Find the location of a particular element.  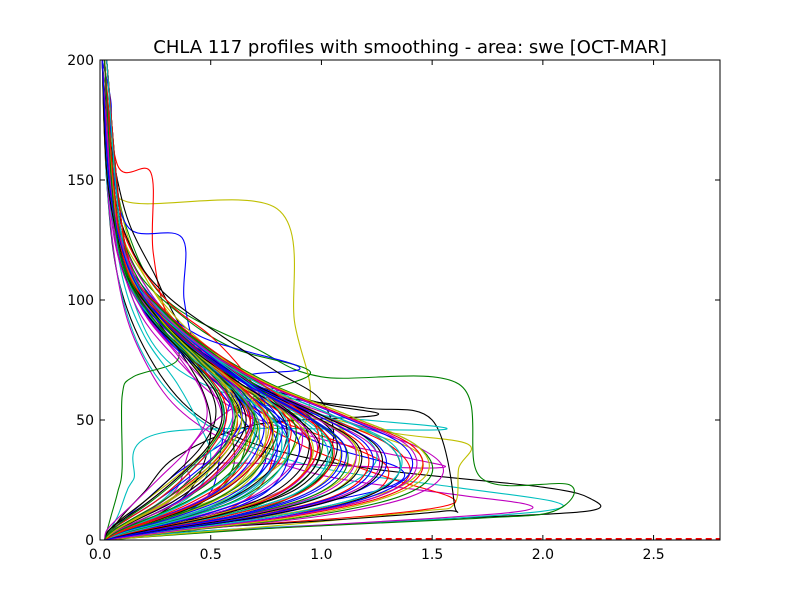

y-tick-label: 50 is located at coordinates (85, 421).